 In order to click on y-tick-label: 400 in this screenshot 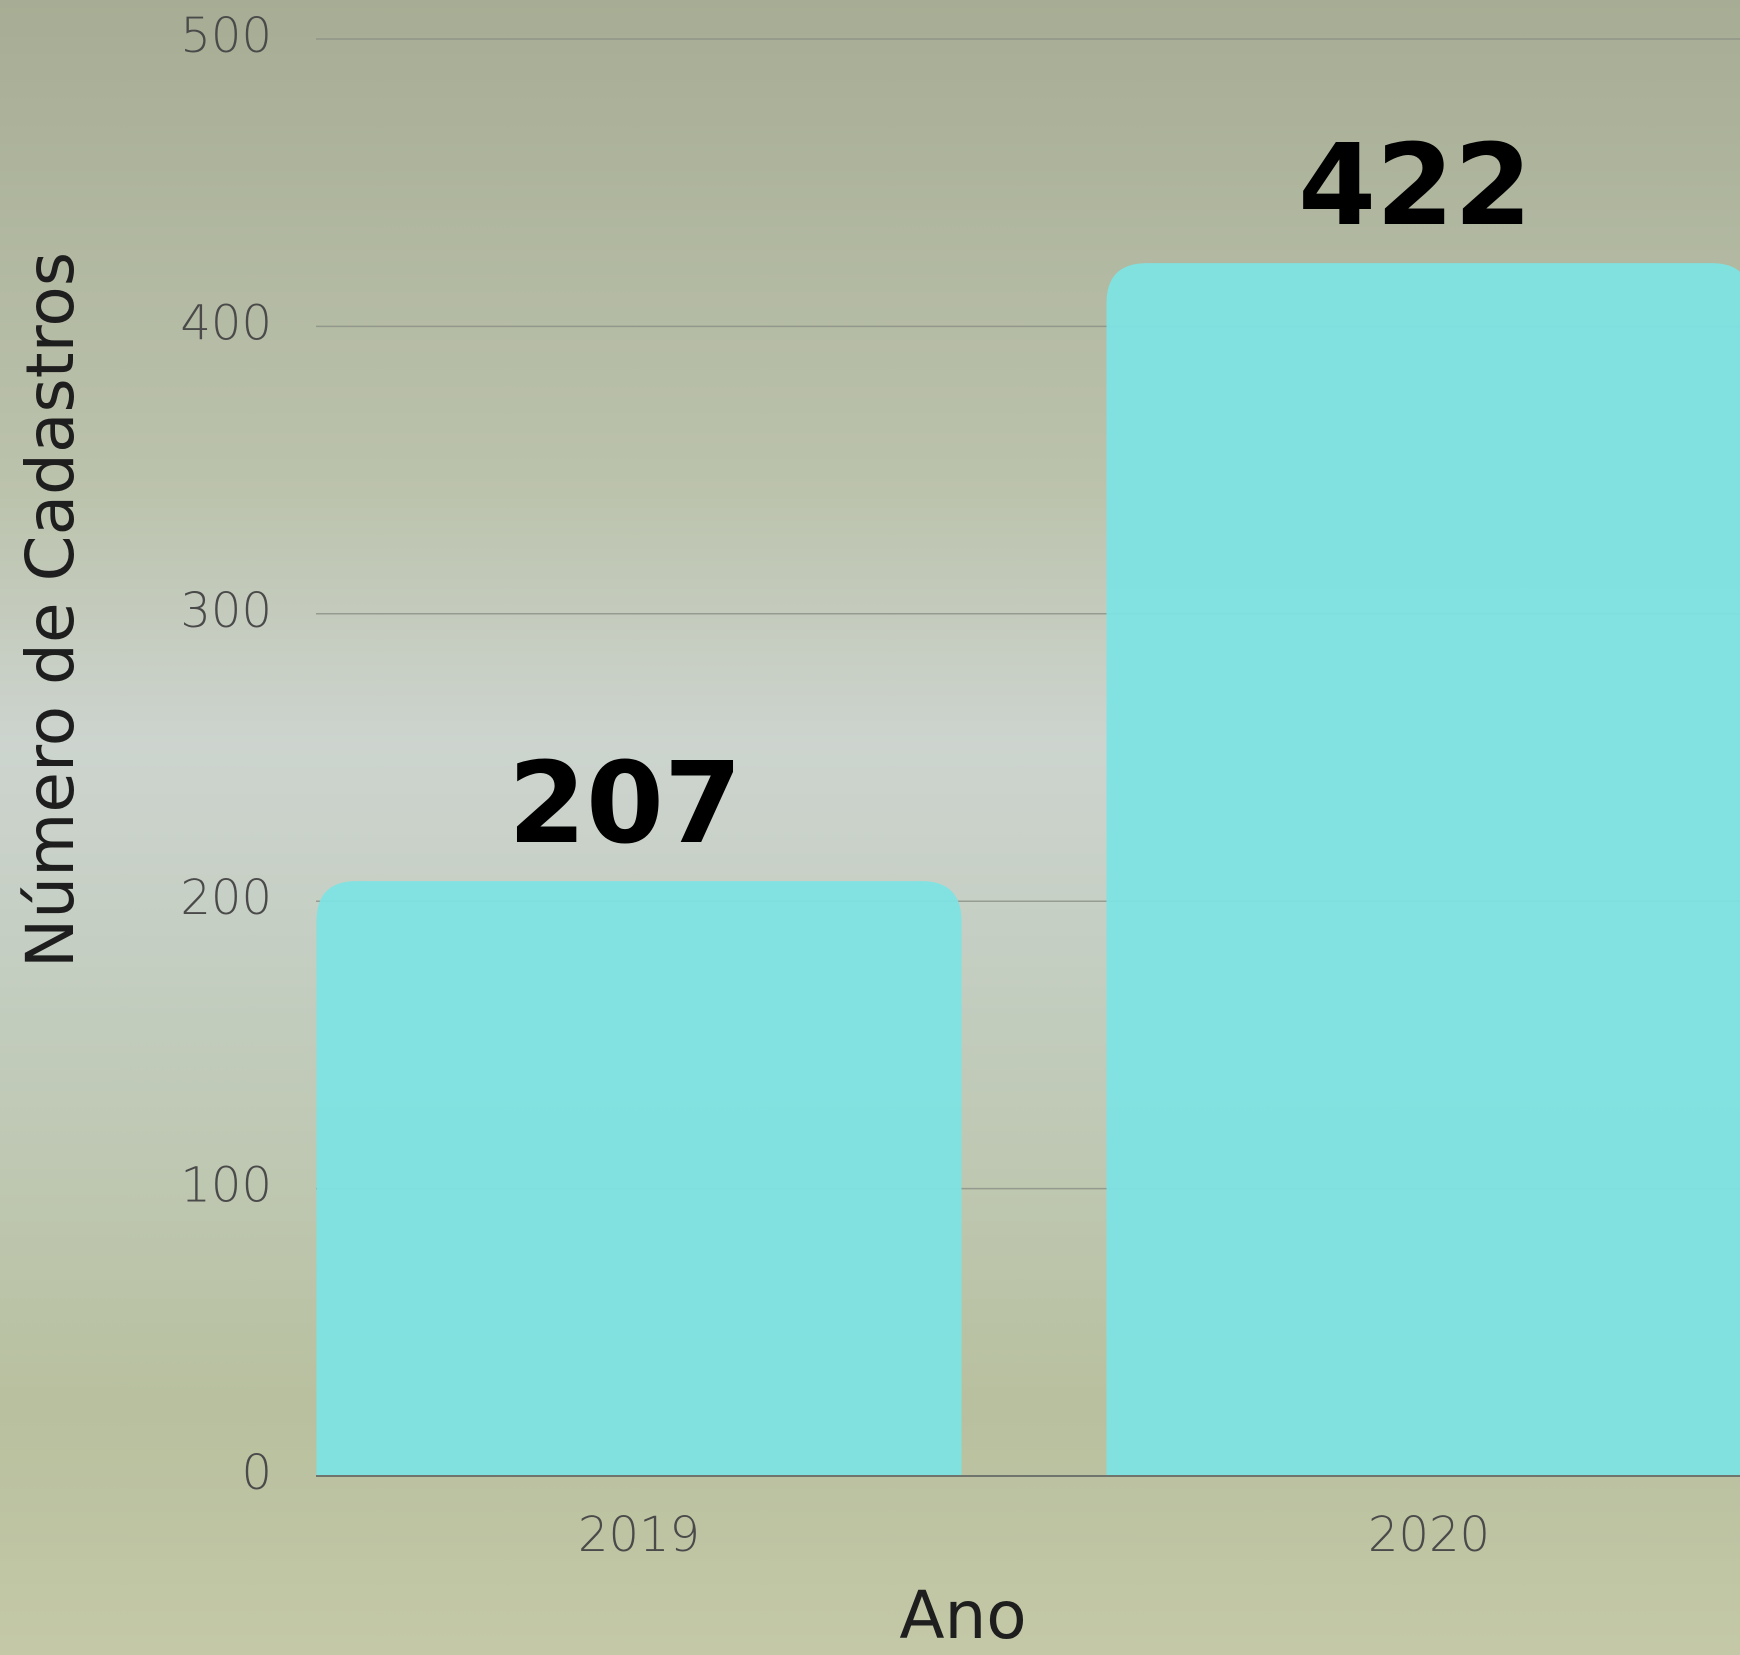, I will do `click(226, 323)`.